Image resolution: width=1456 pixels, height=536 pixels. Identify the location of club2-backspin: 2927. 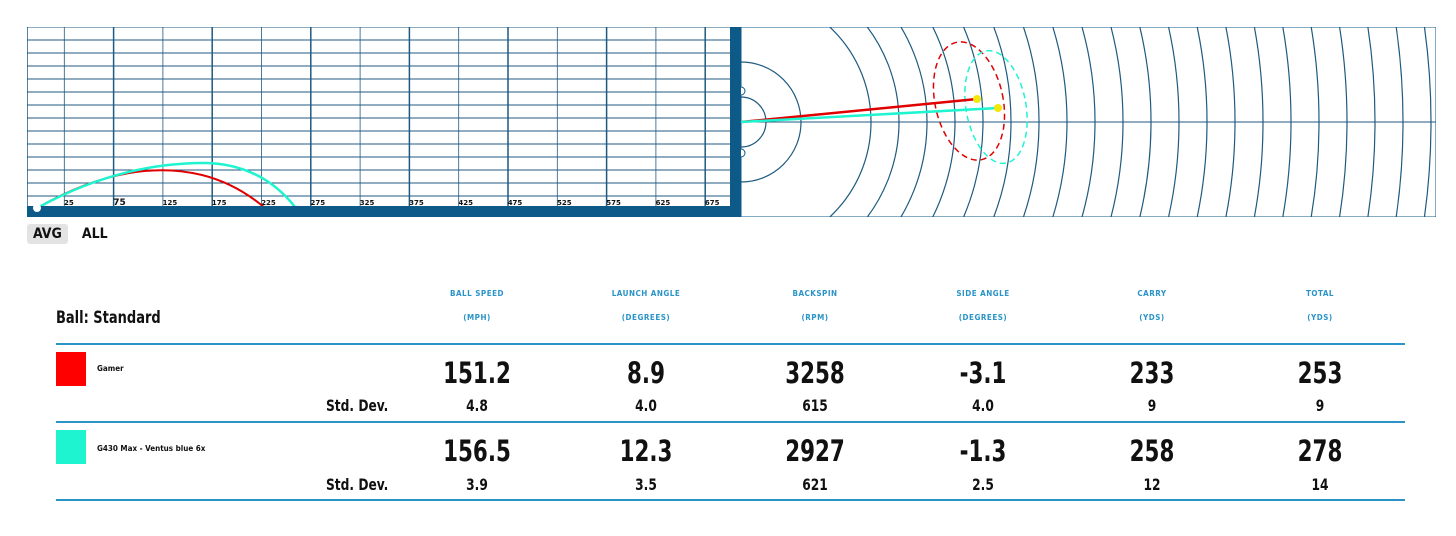
(815, 451).